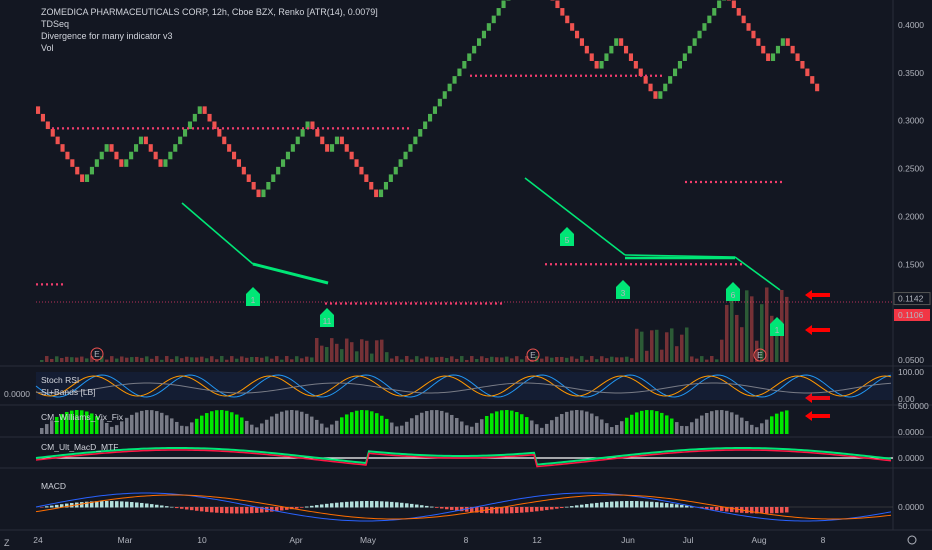 This screenshot has width=932, height=550. What do you see at coordinates (55, 24) in the screenshot?
I see `legend-tdseq: TDSeq` at bounding box center [55, 24].